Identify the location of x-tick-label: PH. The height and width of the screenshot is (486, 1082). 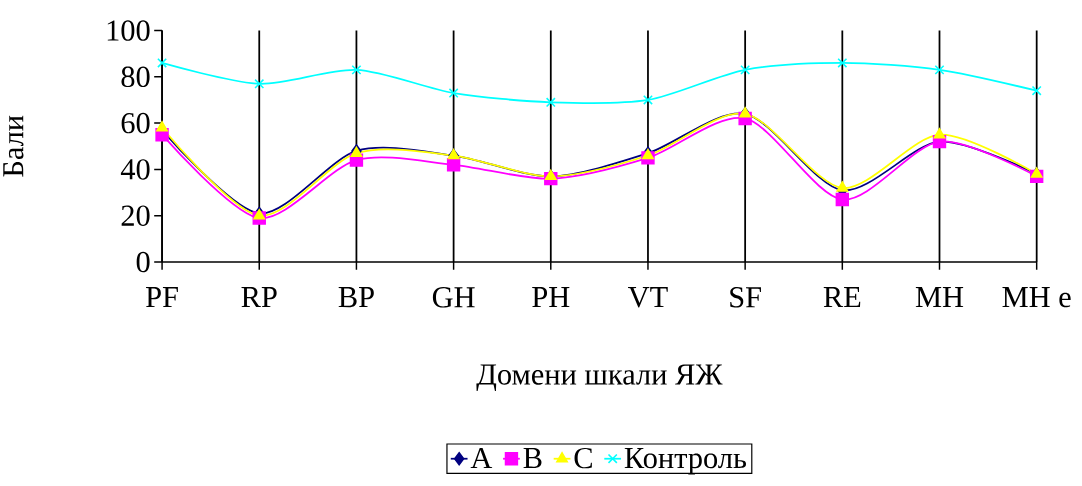
(551, 297).